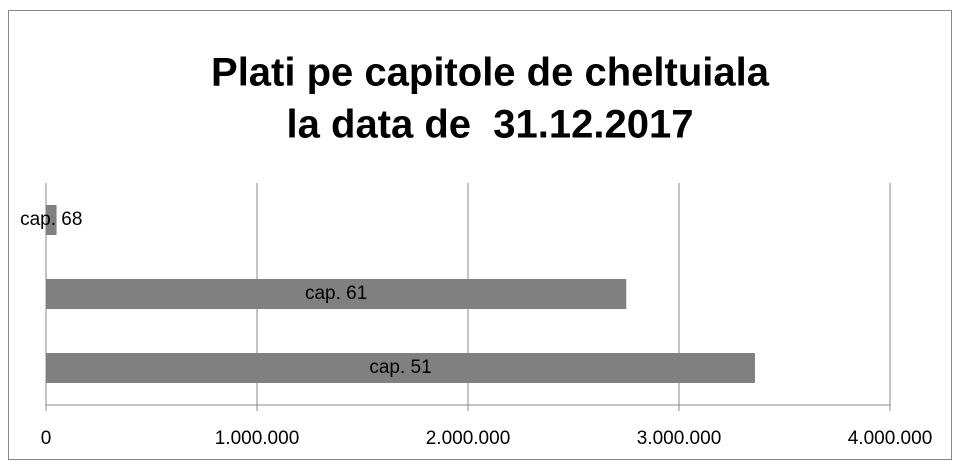  What do you see at coordinates (490, 73) in the screenshot?
I see `chart-title: Plati pe capitole de cheltuiala` at bounding box center [490, 73].